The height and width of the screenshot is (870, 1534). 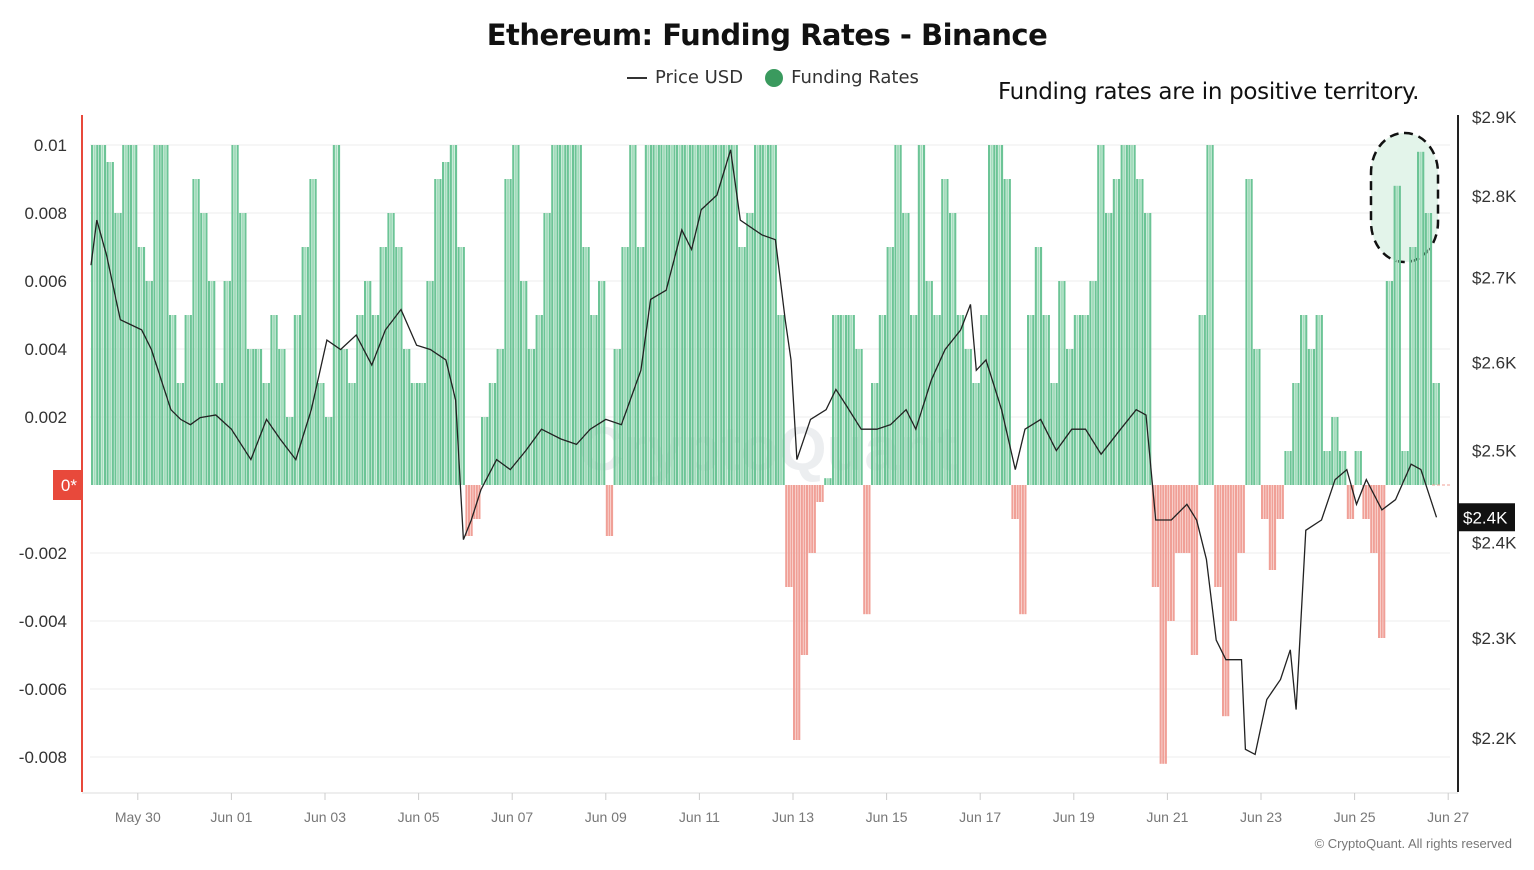 What do you see at coordinates (699, 77) in the screenshot?
I see `legend-price: Price USD` at bounding box center [699, 77].